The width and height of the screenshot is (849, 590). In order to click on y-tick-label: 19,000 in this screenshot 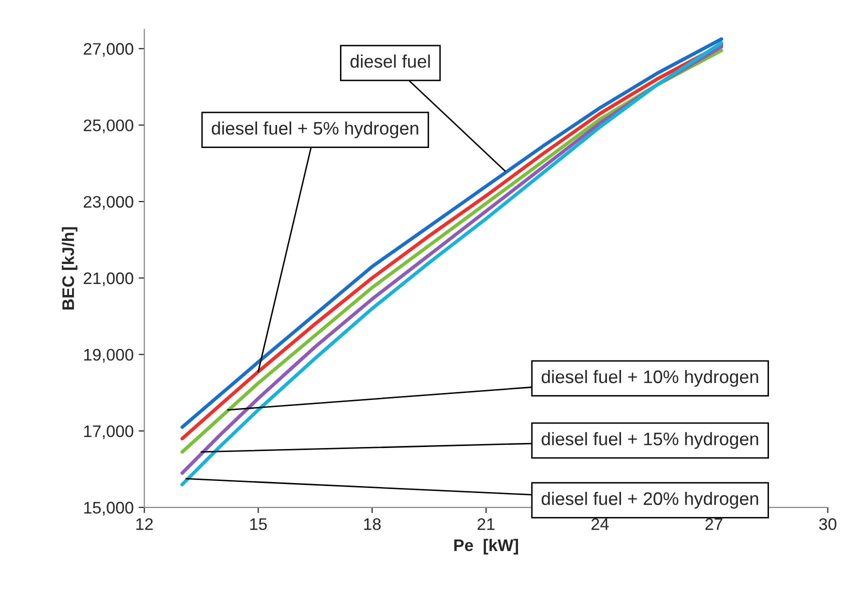, I will do `click(109, 355)`.